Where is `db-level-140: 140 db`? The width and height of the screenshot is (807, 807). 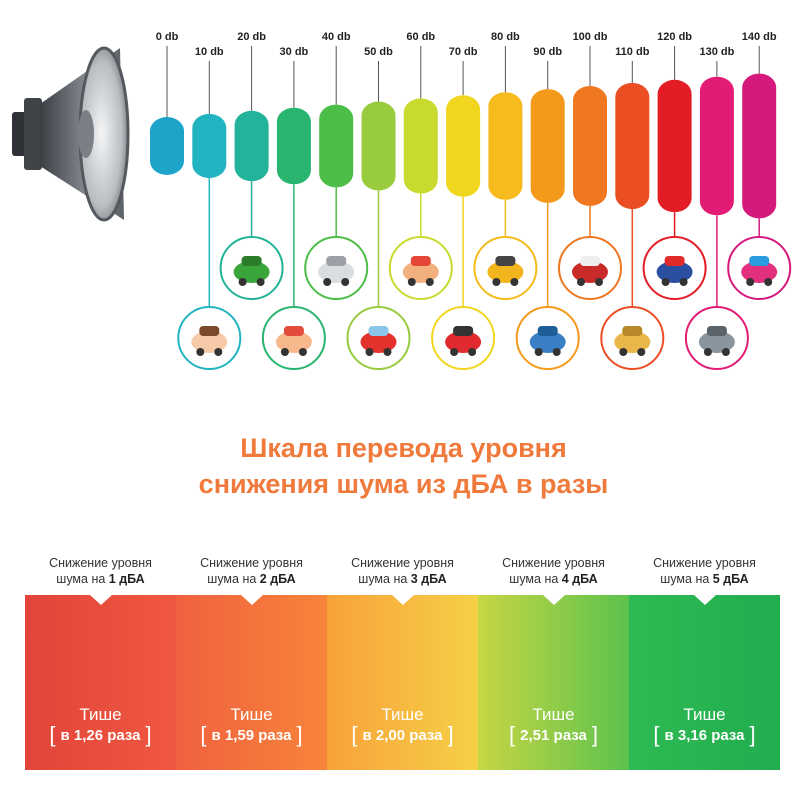 db-level-140: 140 db is located at coordinates (759, 125).